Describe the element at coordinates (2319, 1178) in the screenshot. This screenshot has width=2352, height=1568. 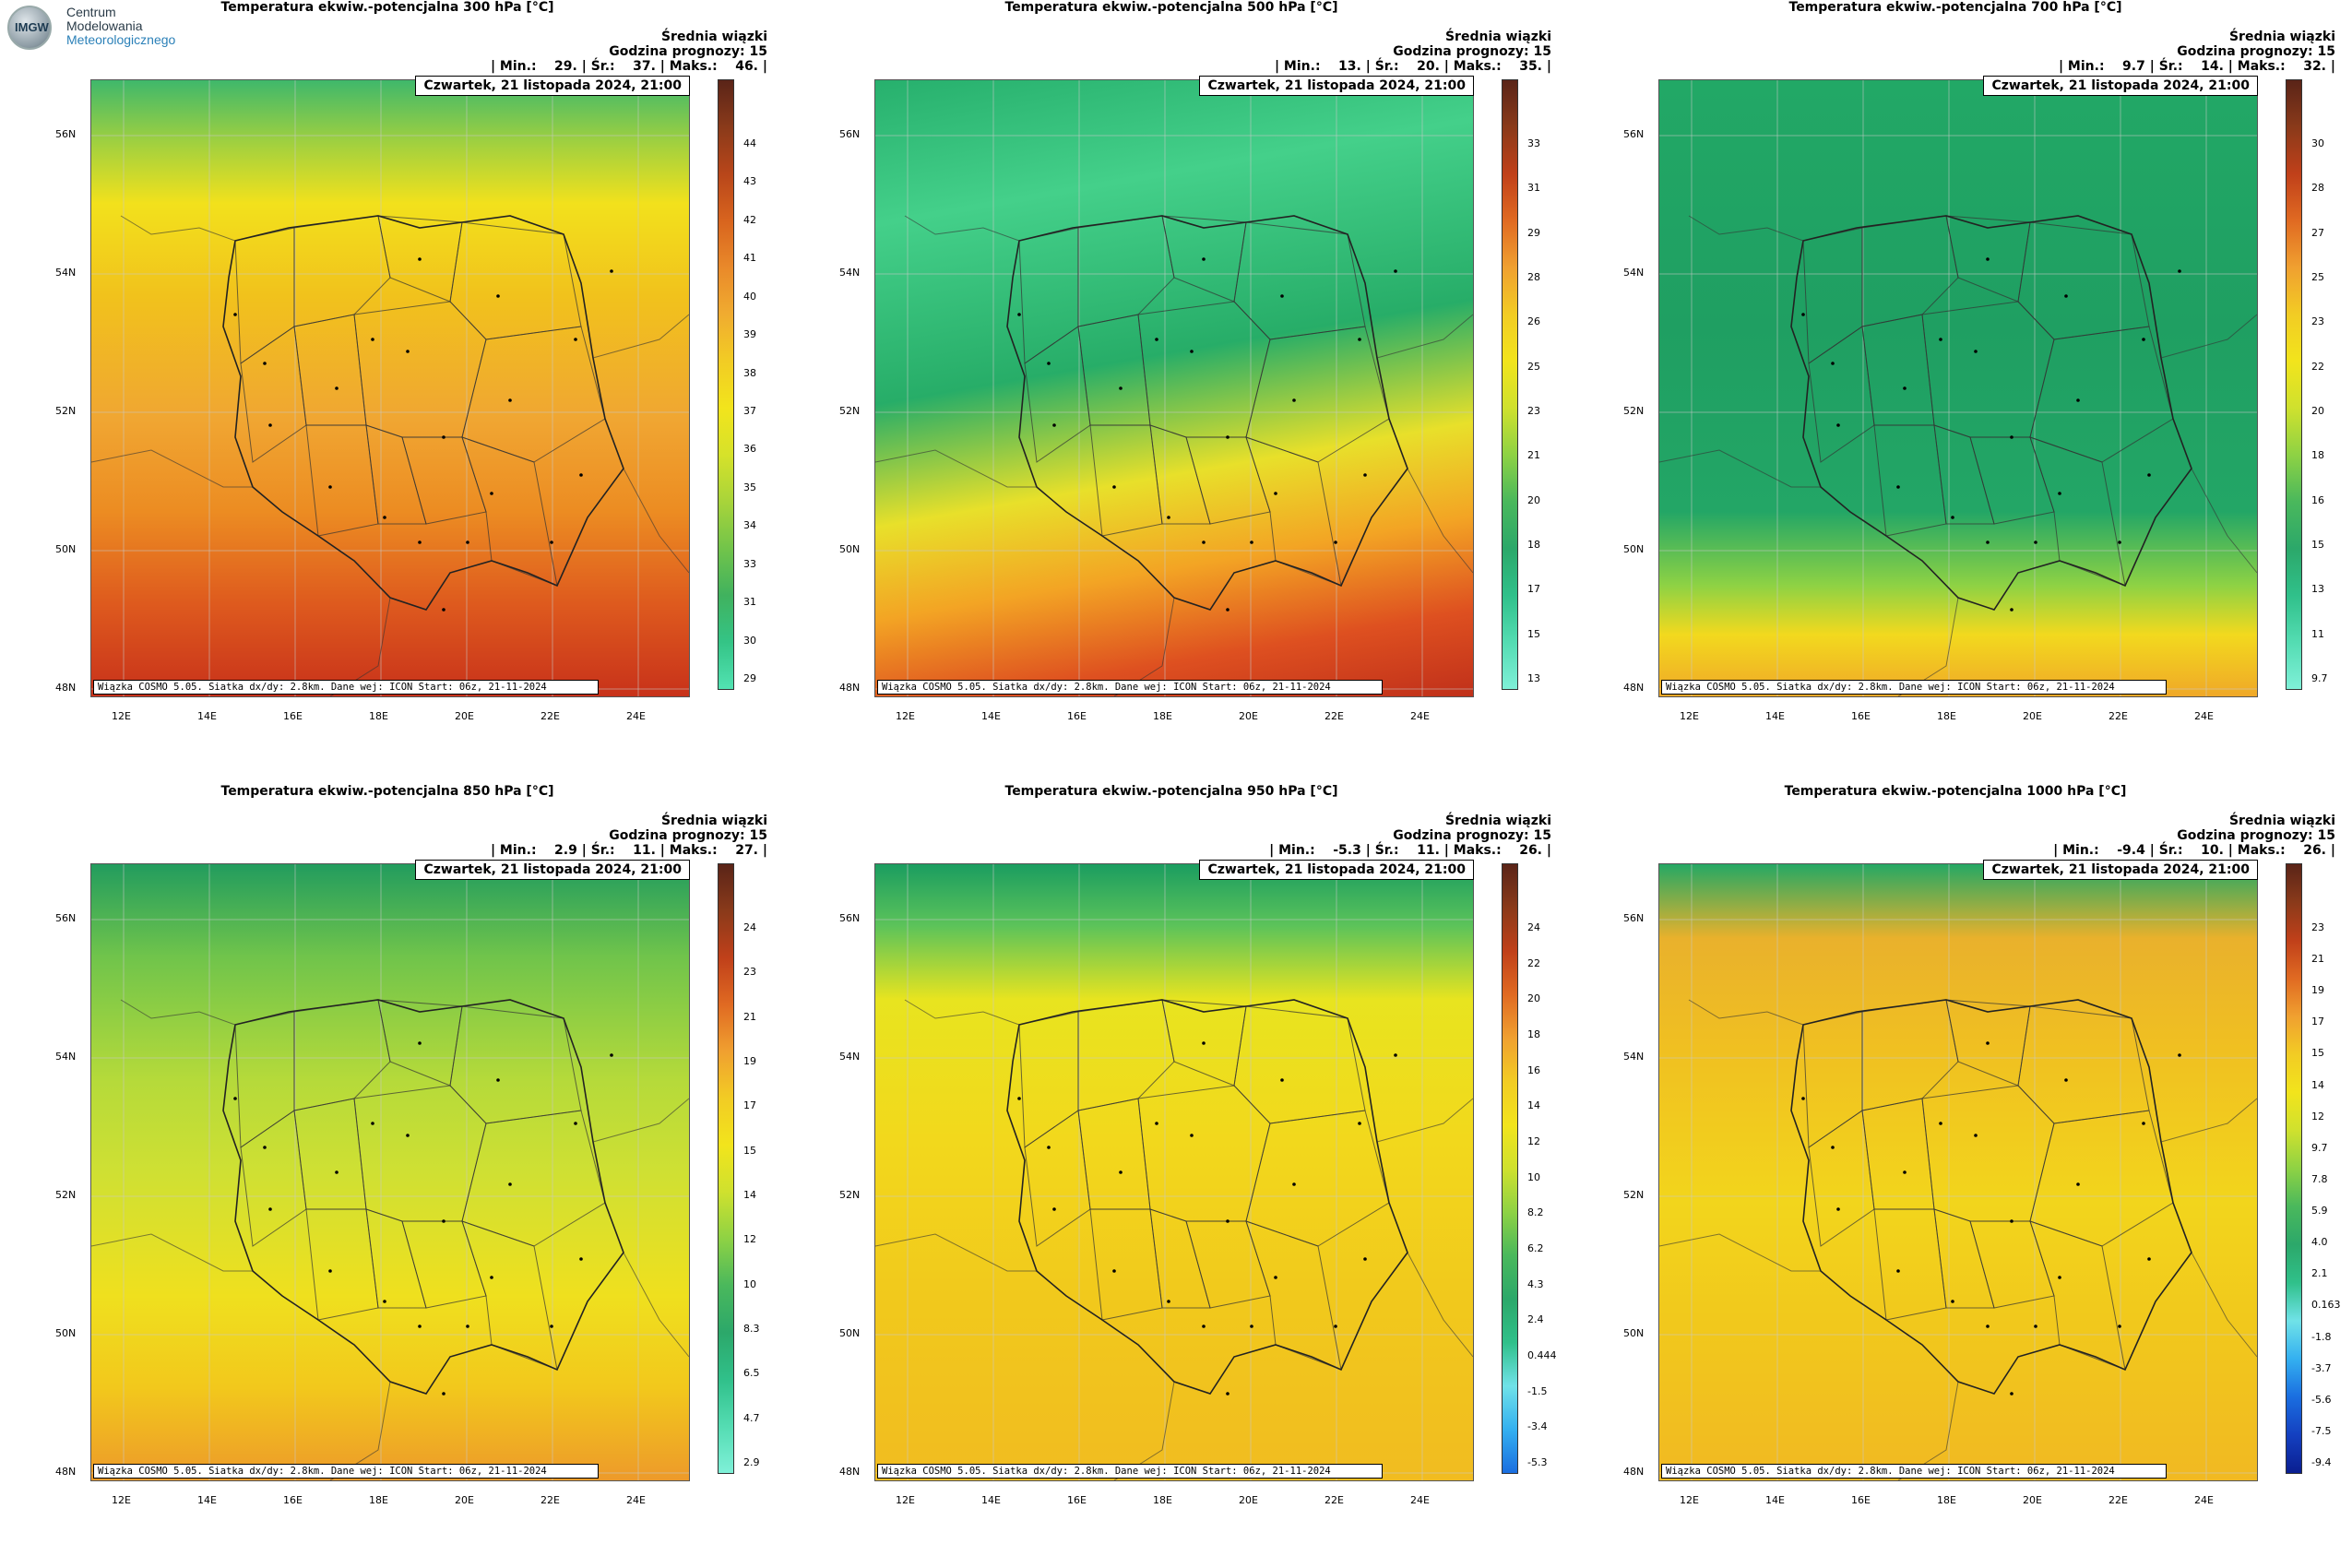
I see `colorbar-label: 7.8` at that location.